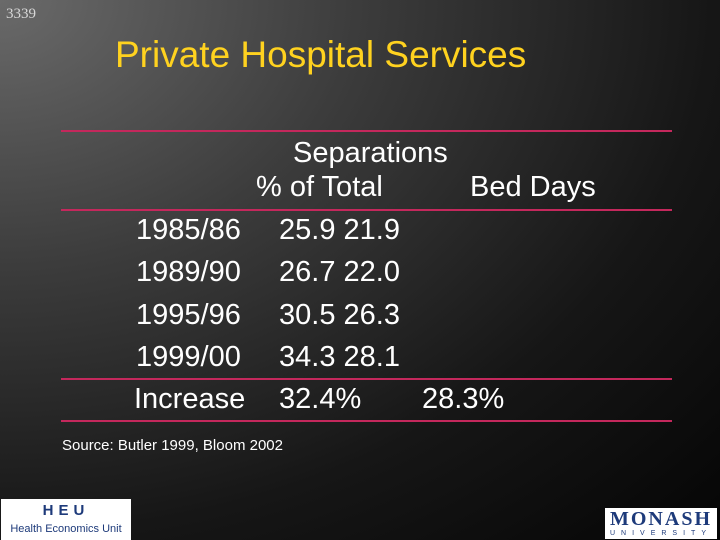 The image size is (720, 540). Describe the element at coordinates (319, 187) in the screenshot. I see `header-percent-total: % of Total` at that location.